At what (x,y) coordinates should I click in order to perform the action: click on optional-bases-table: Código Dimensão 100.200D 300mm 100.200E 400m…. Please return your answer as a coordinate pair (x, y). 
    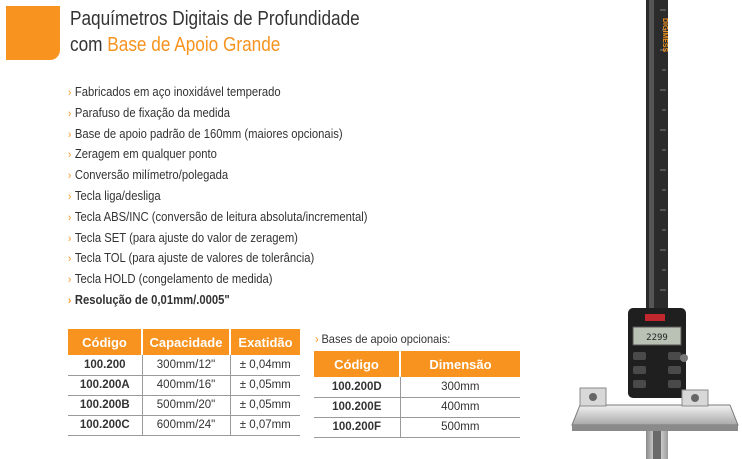
    Looking at the image, I should click on (417, 394).